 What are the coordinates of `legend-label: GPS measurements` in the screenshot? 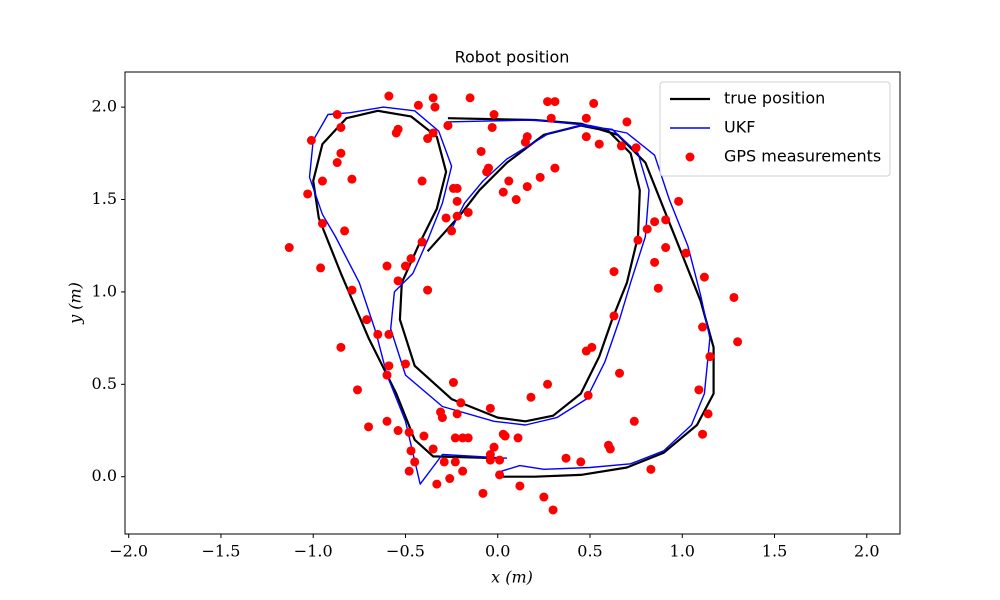 It's located at (802, 156).